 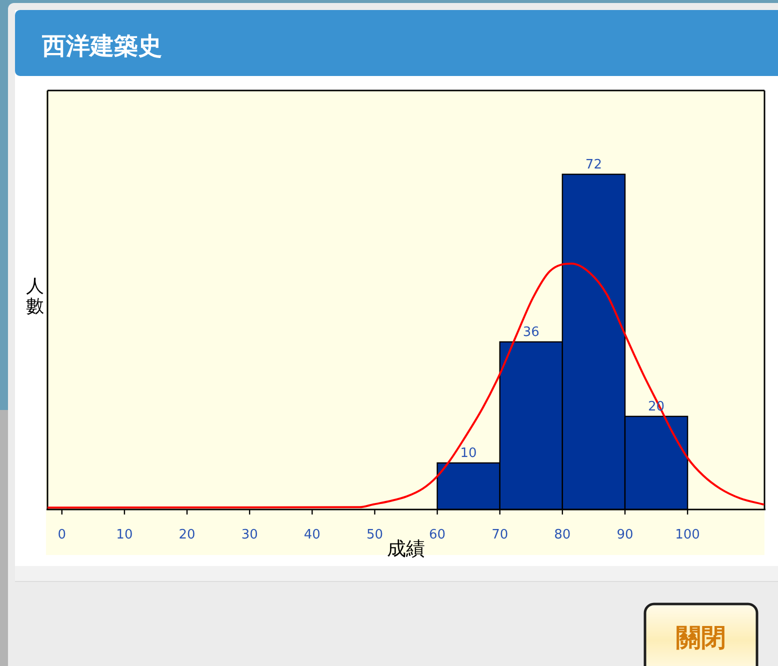 What do you see at coordinates (625, 535) in the screenshot?
I see `x-tick-label: 90` at bounding box center [625, 535].